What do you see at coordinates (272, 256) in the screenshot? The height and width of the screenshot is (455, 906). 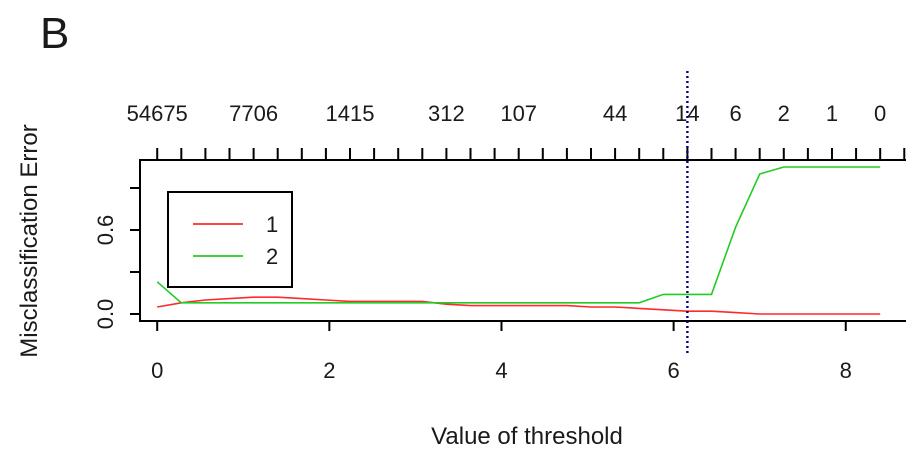 I see `legend-label-2: 2` at bounding box center [272, 256].